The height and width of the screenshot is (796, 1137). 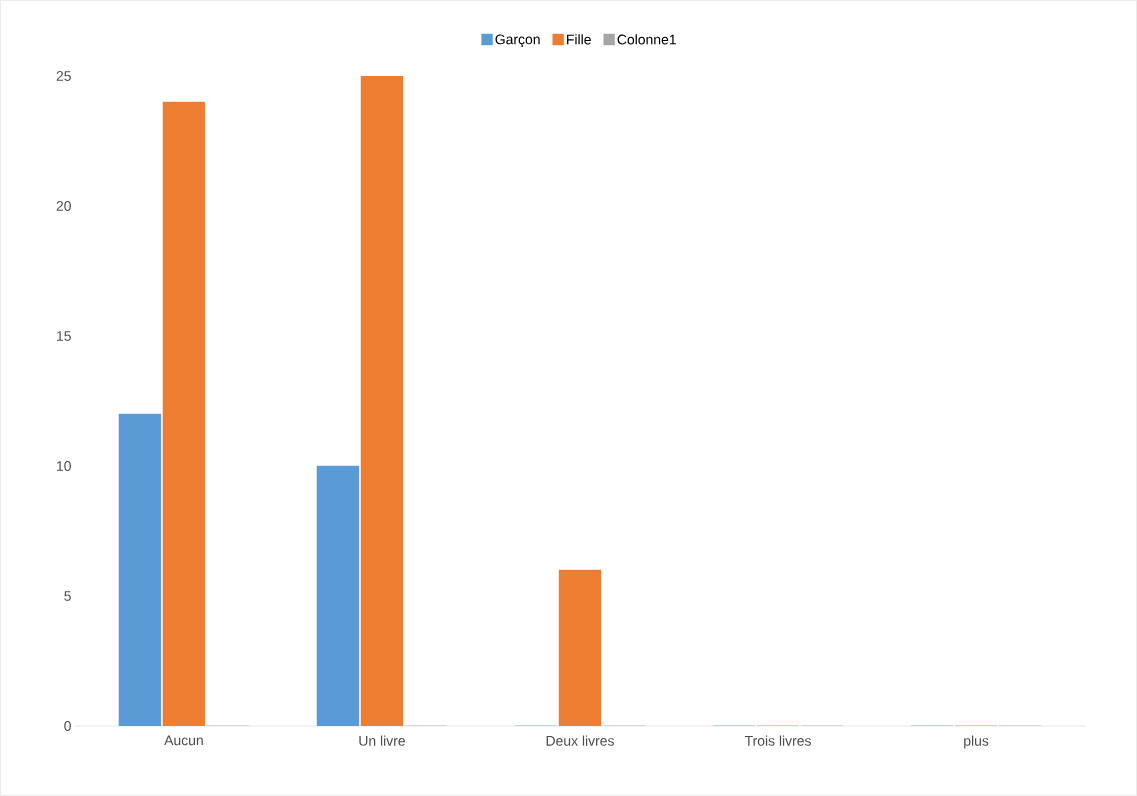 What do you see at coordinates (63, 206) in the screenshot?
I see `y-tick-label: 20` at bounding box center [63, 206].